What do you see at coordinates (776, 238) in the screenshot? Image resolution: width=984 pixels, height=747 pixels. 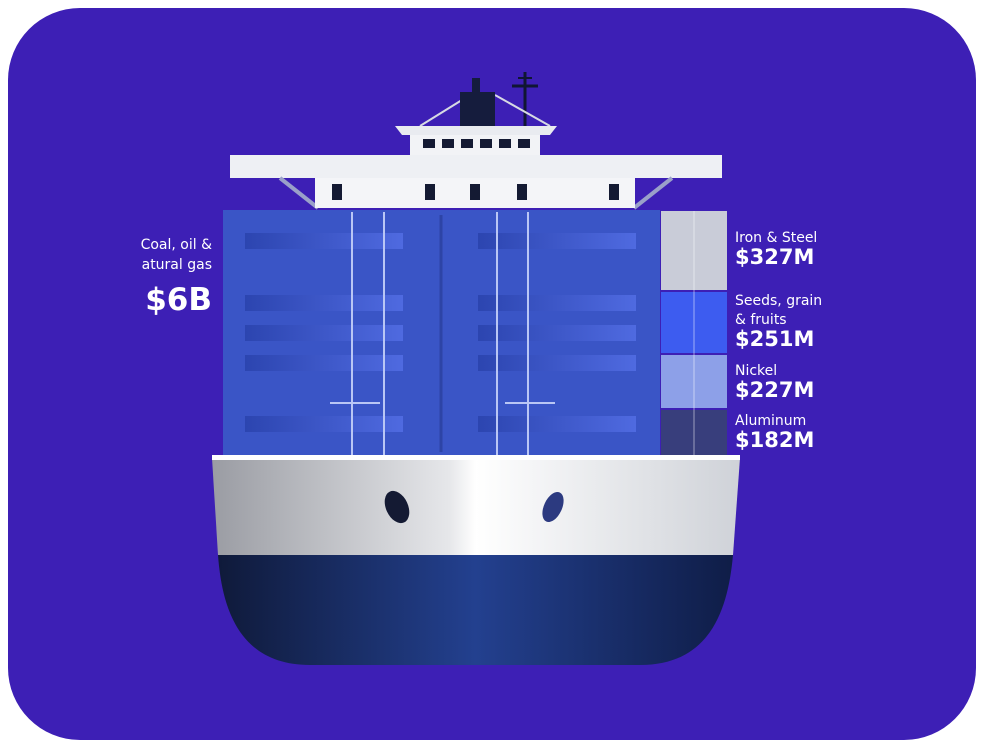 I see `label-line: Iron & Steel` at bounding box center [776, 238].